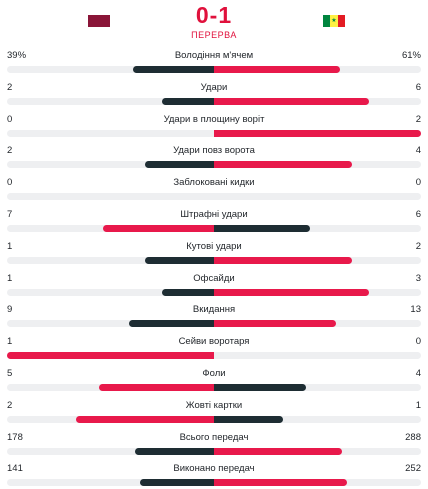  I want to click on stat-row: 2 Жовті картки 1, so click(214, 410).